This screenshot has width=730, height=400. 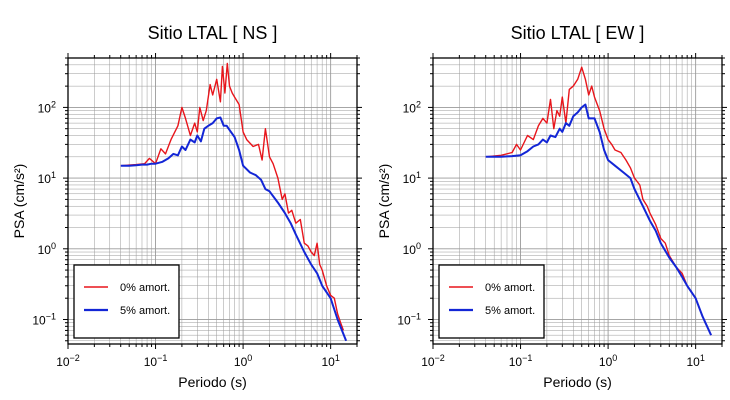 What do you see at coordinates (213, 33) in the screenshot?
I see `chart-title: Sitio LTAL [ NS ]` at bounding box center [213, 33].